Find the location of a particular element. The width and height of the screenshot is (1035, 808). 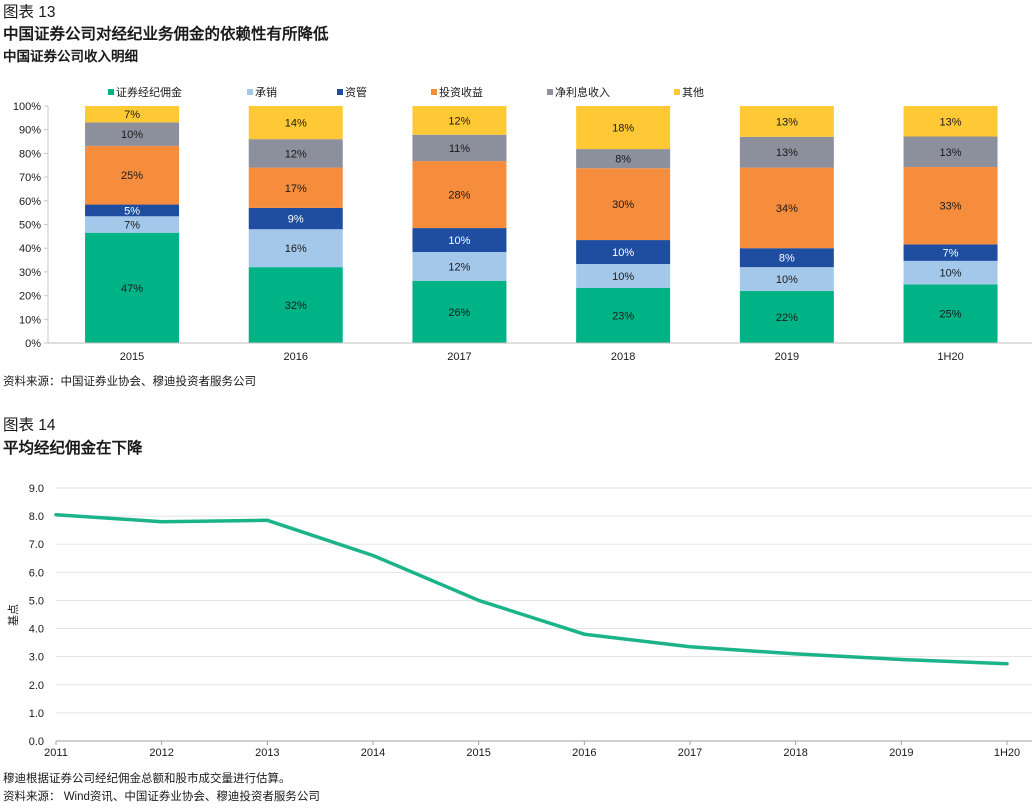

figure-13-subtitle: 中国证券公司收入明细 is located at coordinates (70, 56).